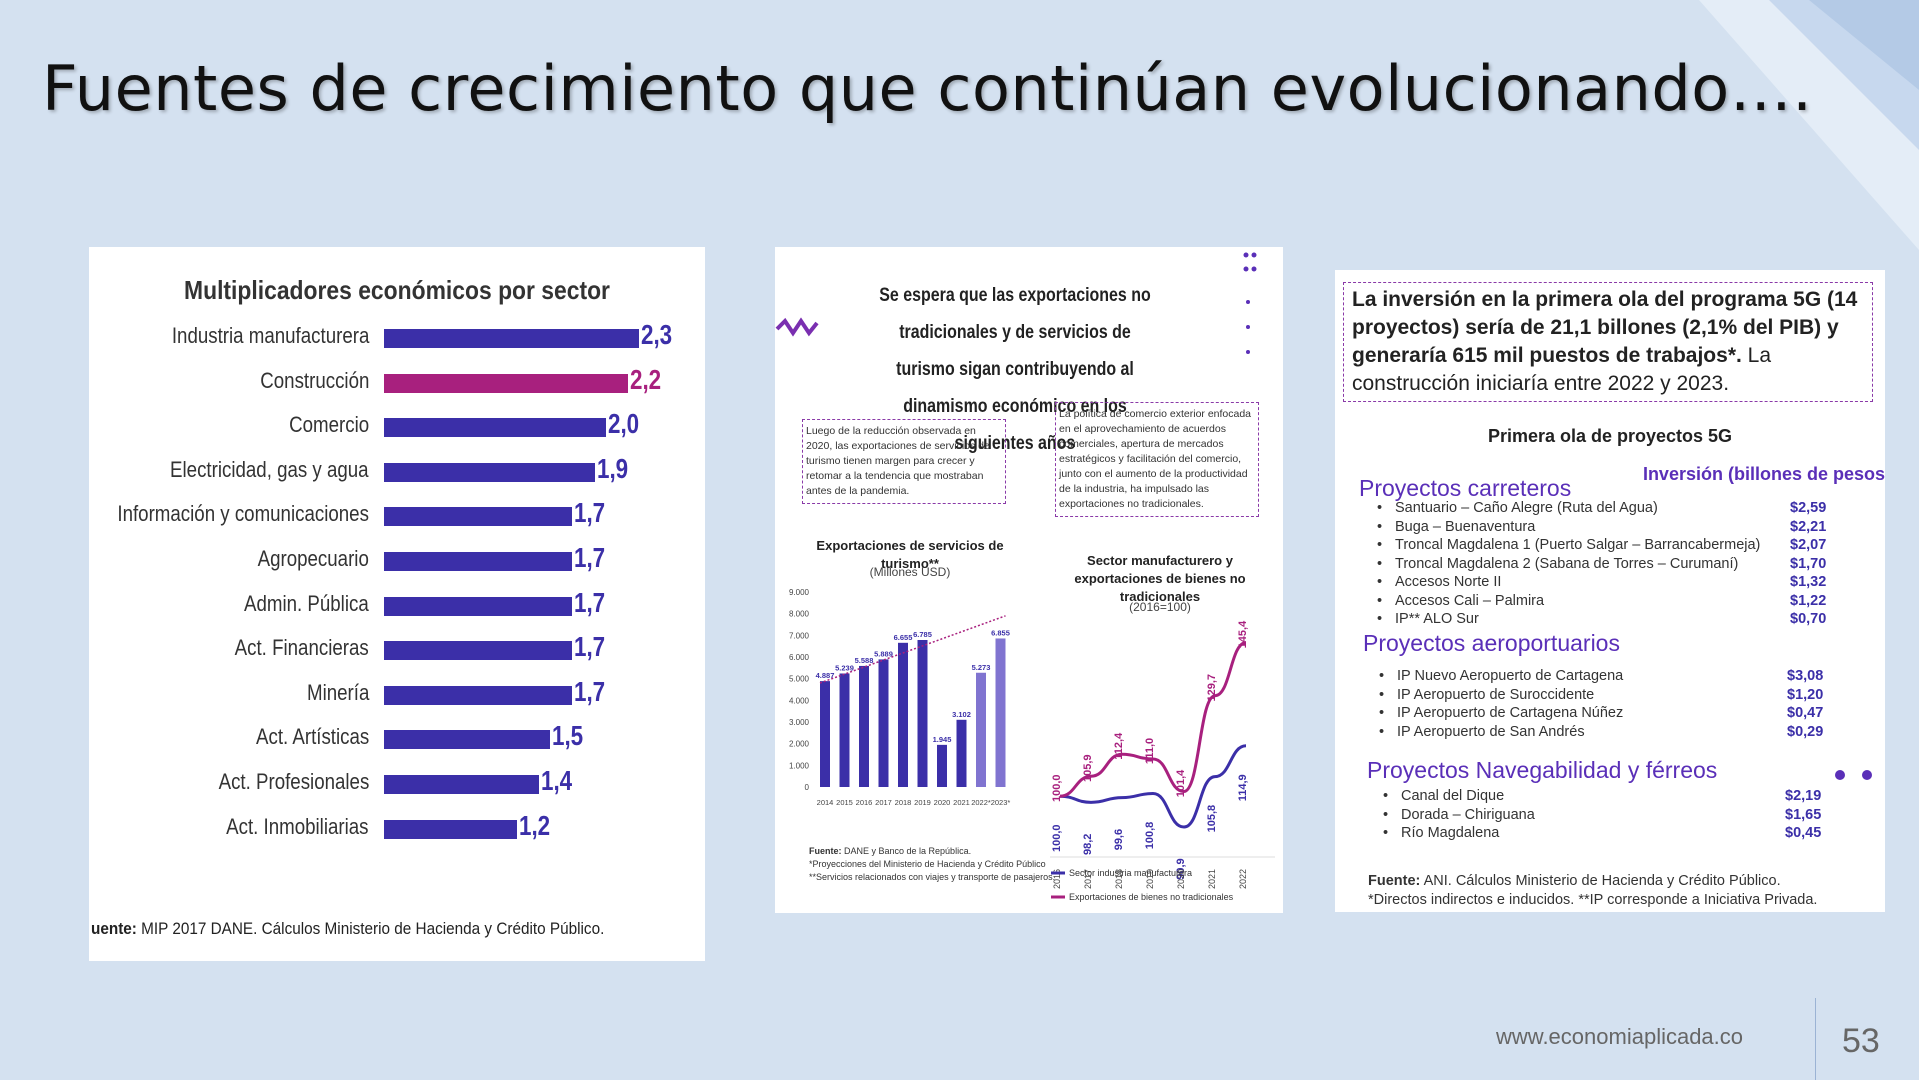 This screenshot has width=1919, height=1080. What do you see at coordinates (1088, 768) in the screenshot?
I see `series-value-label: 105,9` at bounding box center [1088, 768].